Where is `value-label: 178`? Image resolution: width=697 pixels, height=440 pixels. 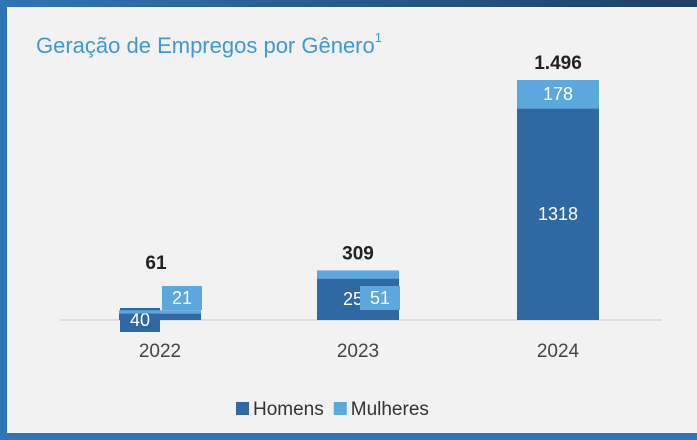 value-label: 178 is located at coordinates (558, 94).